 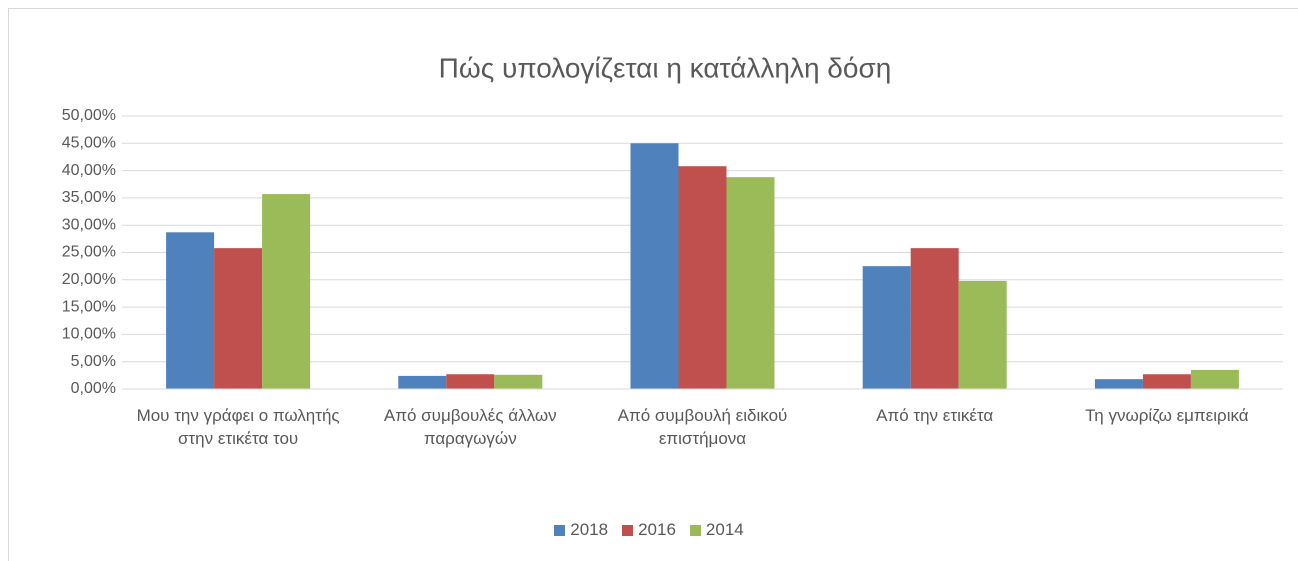 What do you see at coordinates (89, 252) in the screenshot?
I see `y-tick-label: 25,00%` at bounding box center [89, 252].